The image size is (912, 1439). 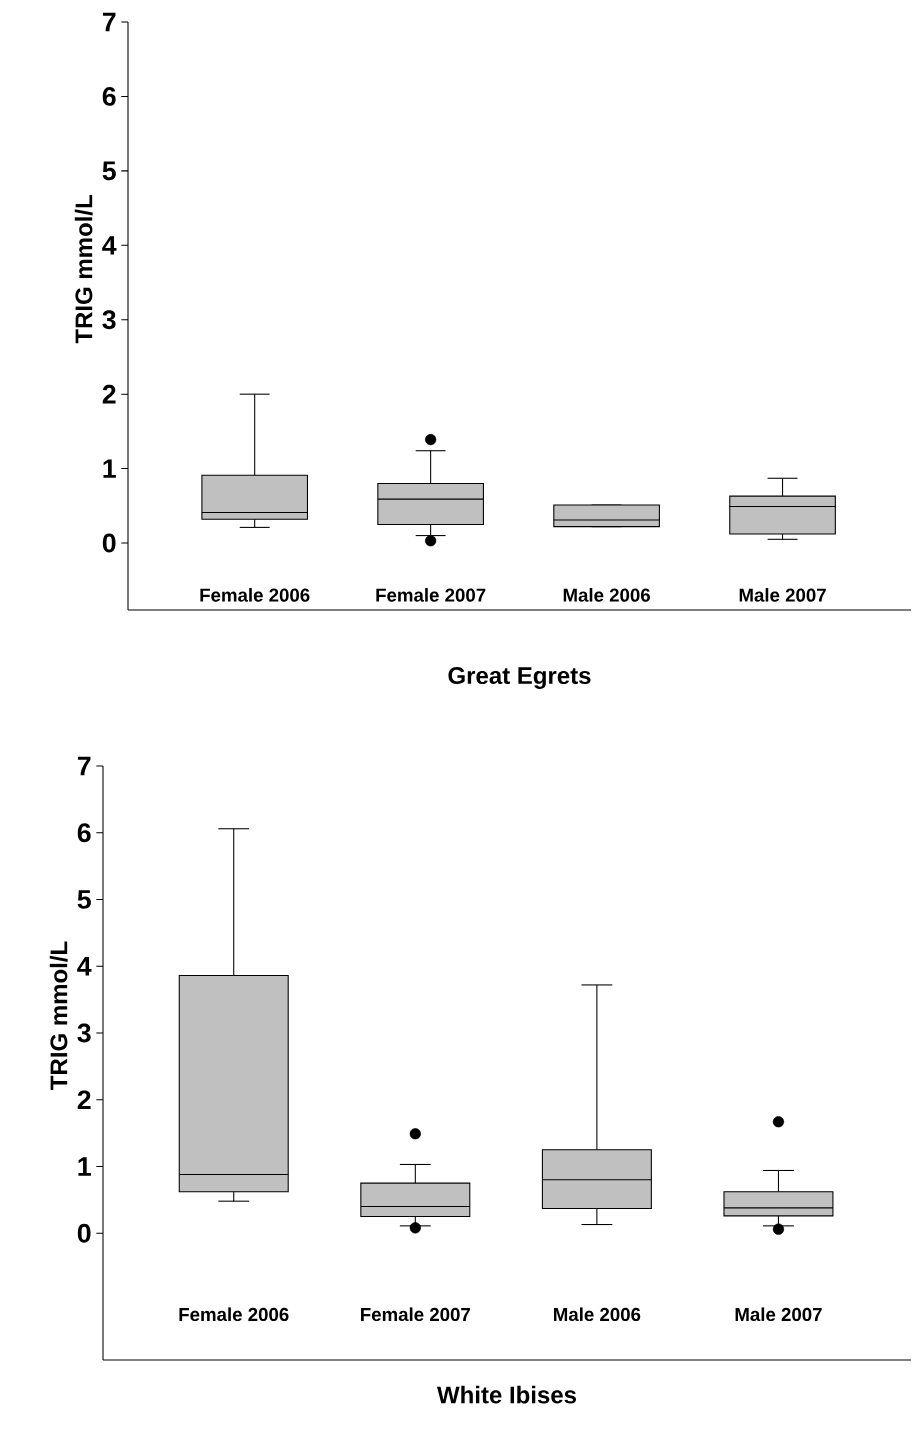 What do you see at coordinates (519, 678) in the screenshot?
I see `x-axis-title: Great Egrets` at bounding box center [519, 678].